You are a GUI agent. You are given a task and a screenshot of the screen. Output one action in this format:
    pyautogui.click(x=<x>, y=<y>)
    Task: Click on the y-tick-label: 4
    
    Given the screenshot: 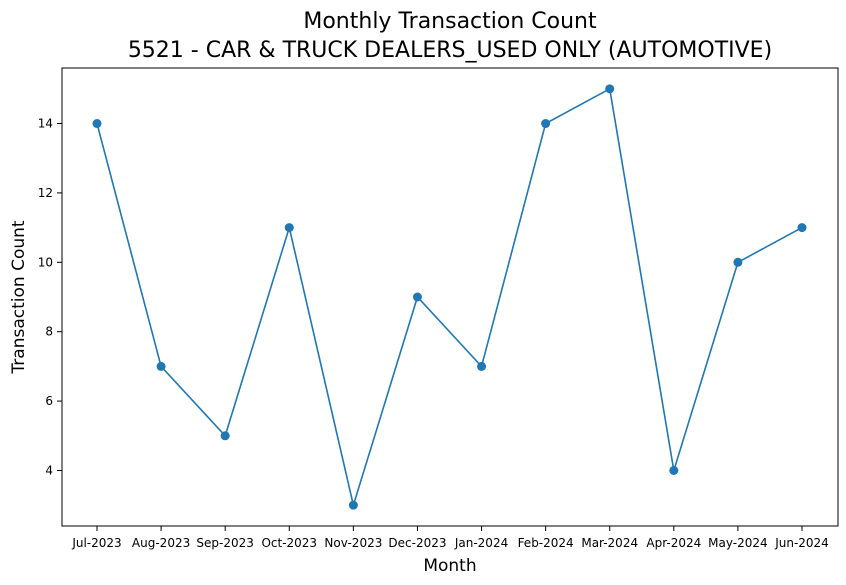 What is the action you would take?
    pyautogui.click(x=49, y=470)
    